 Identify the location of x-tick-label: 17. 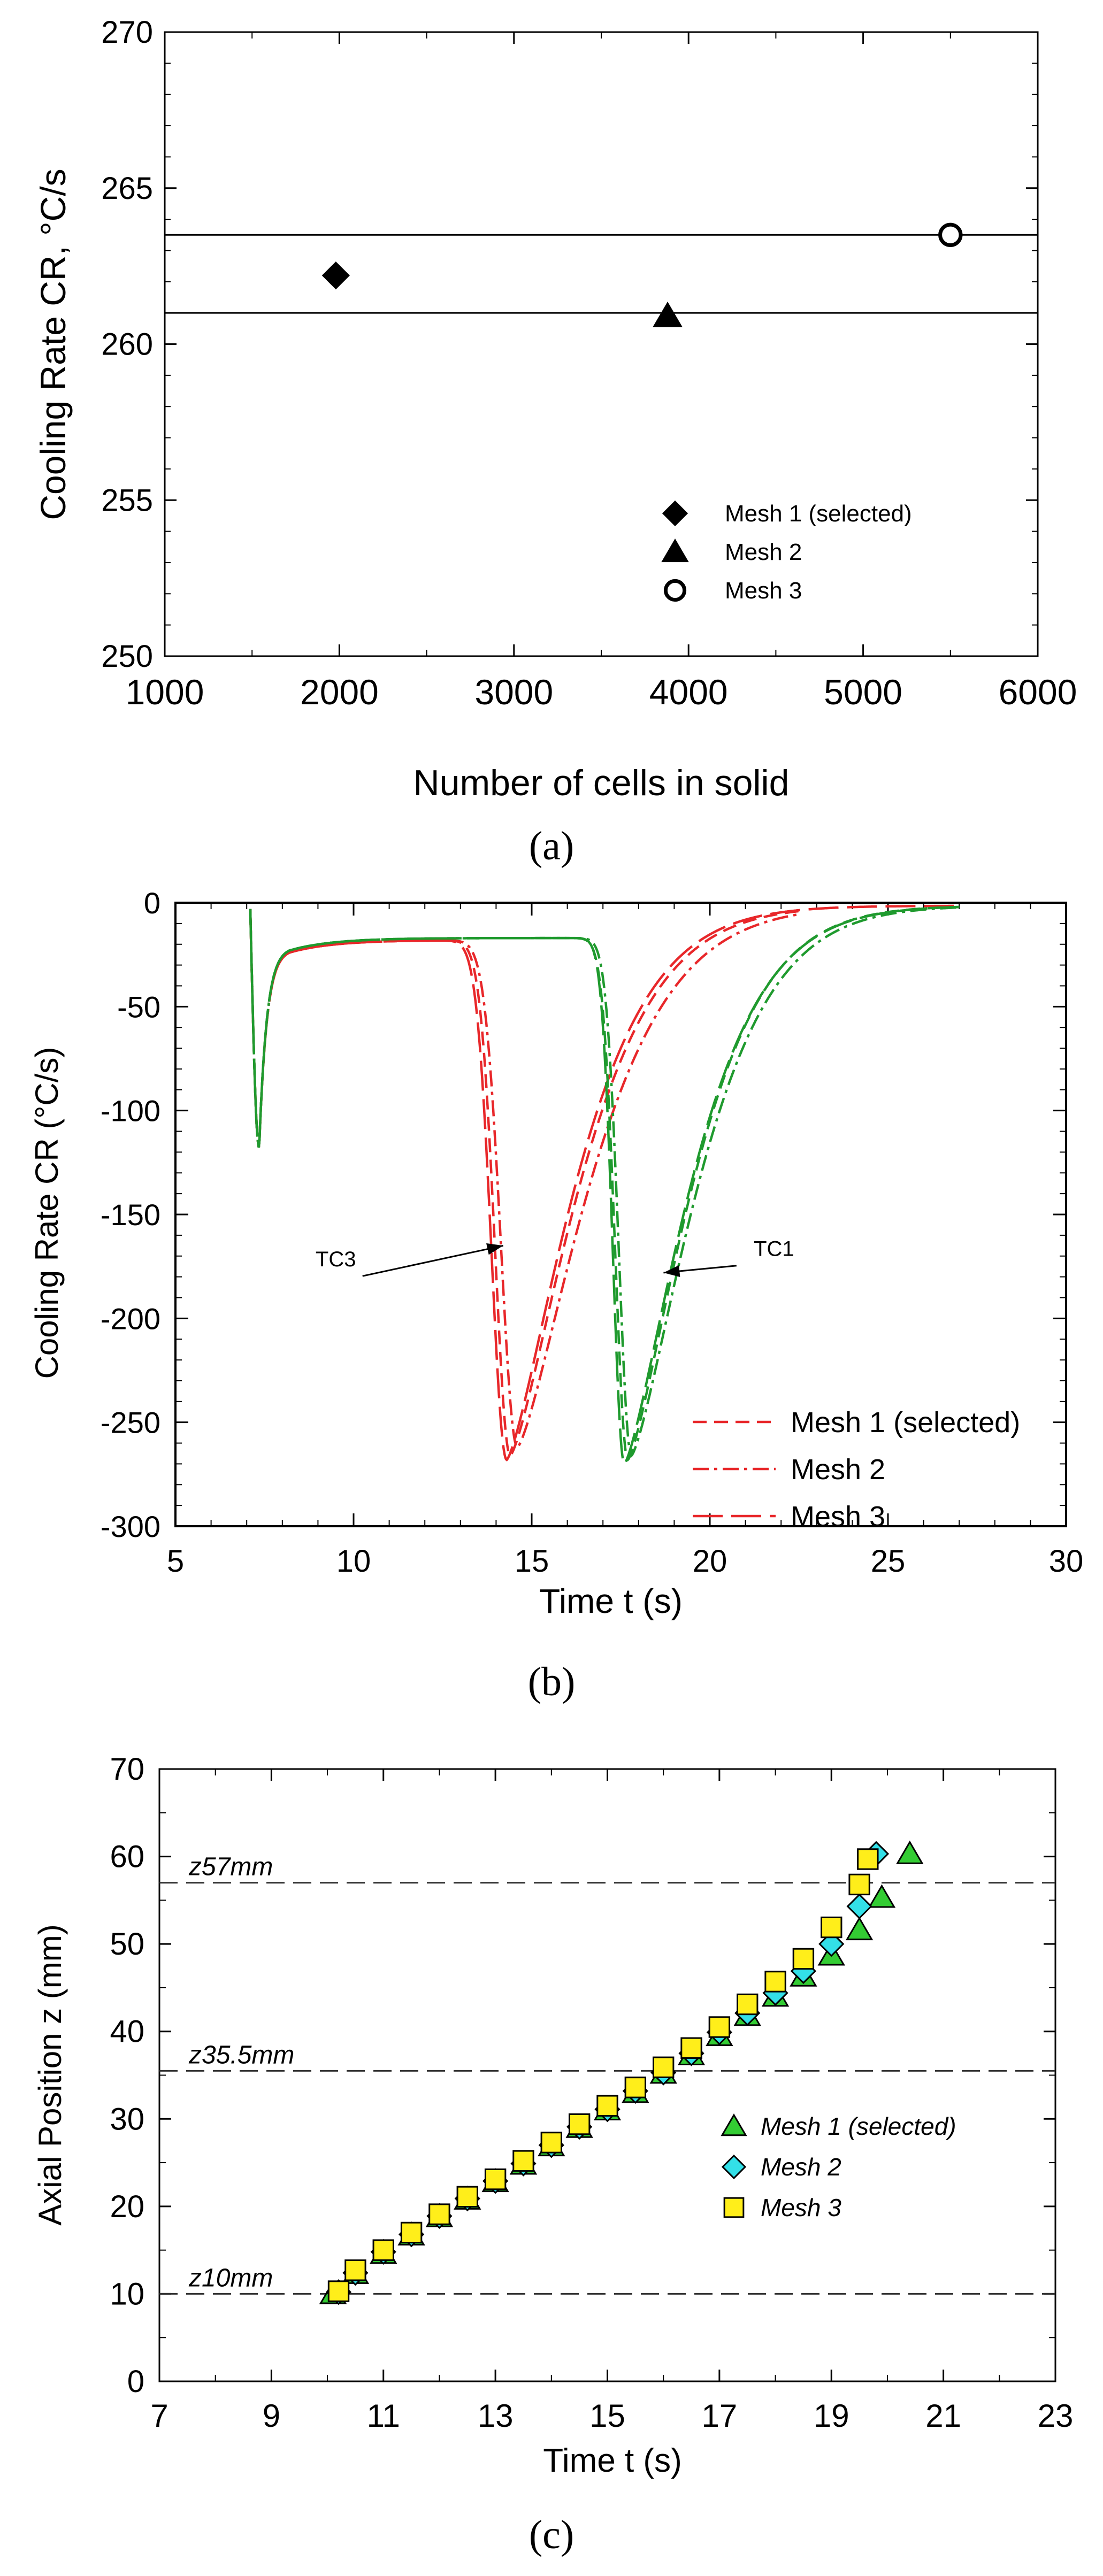
(720, 2416).